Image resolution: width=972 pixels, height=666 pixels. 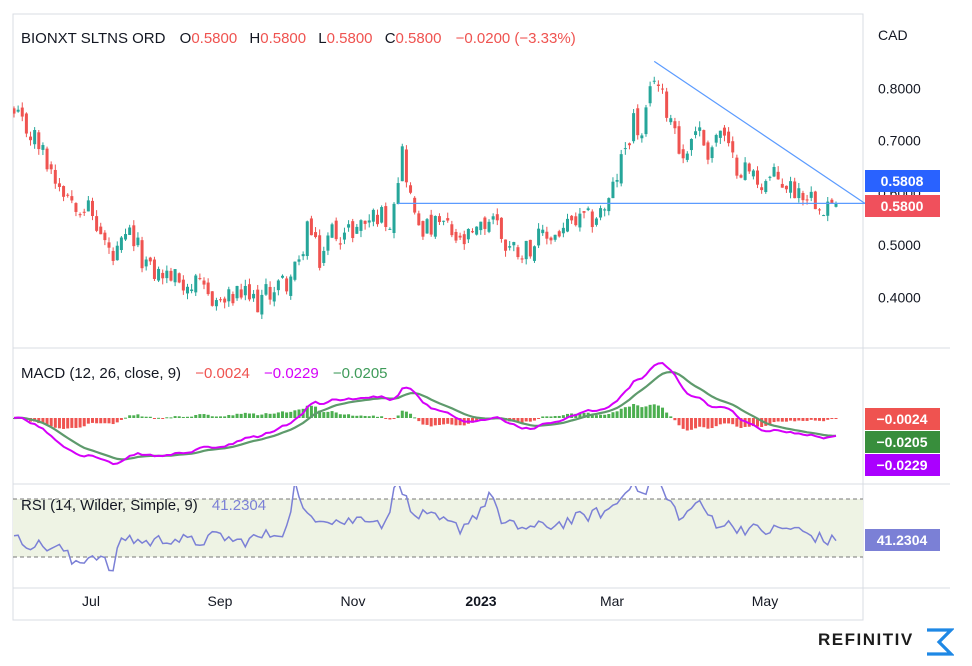 I want to click on axis-badges: 0.5808 0.5800 −0.0024 −0.0205 −0.0229 41.2304, so click(x=902, y=360).